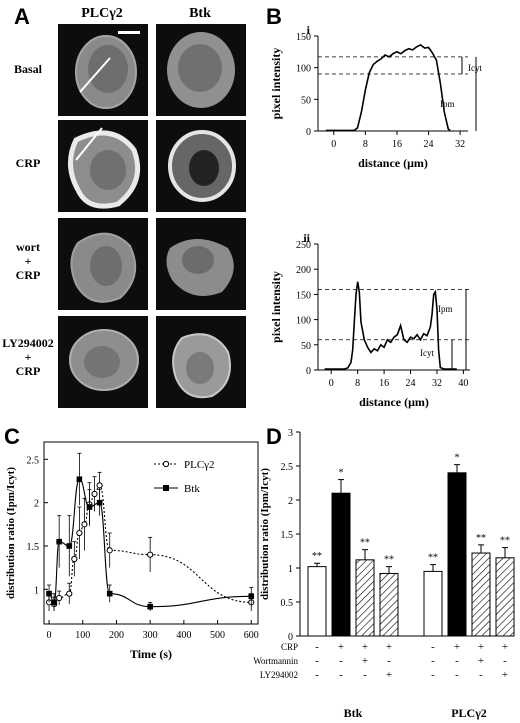 Image resolution: width=520 pixels, height=723 pixels. I want to click on bi-x-tick-label: 0, so click(333, 144).